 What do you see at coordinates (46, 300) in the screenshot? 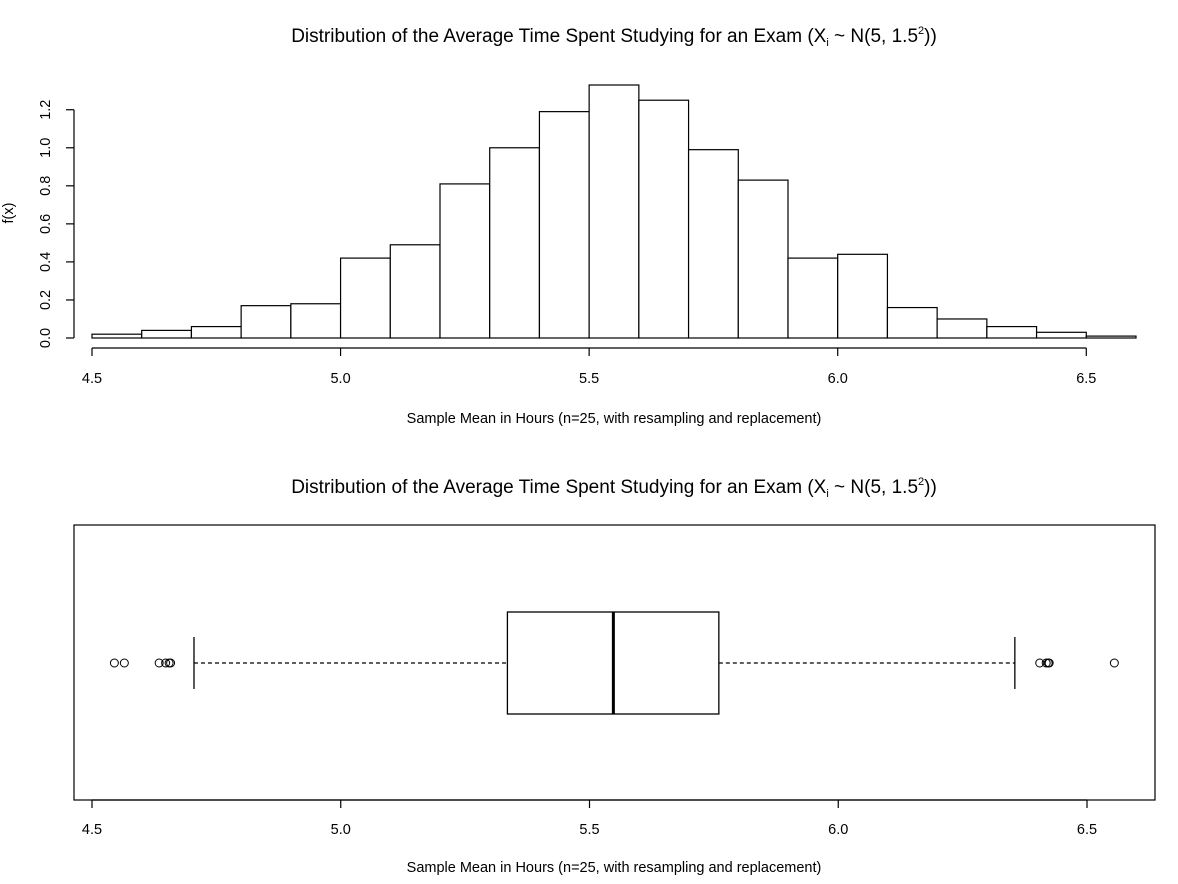
I see `histogram-y-tick-label: 0.2` at bounding box center [46, 300].